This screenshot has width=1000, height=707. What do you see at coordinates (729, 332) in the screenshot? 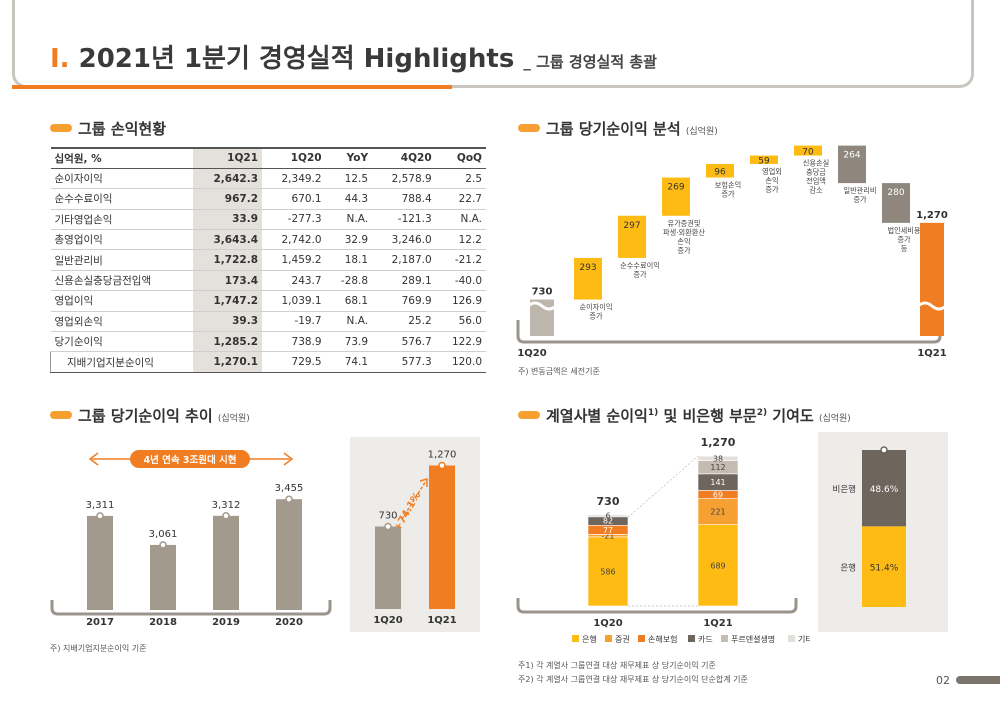
I see `waterfall-frame` at bounding box center [729, 332].